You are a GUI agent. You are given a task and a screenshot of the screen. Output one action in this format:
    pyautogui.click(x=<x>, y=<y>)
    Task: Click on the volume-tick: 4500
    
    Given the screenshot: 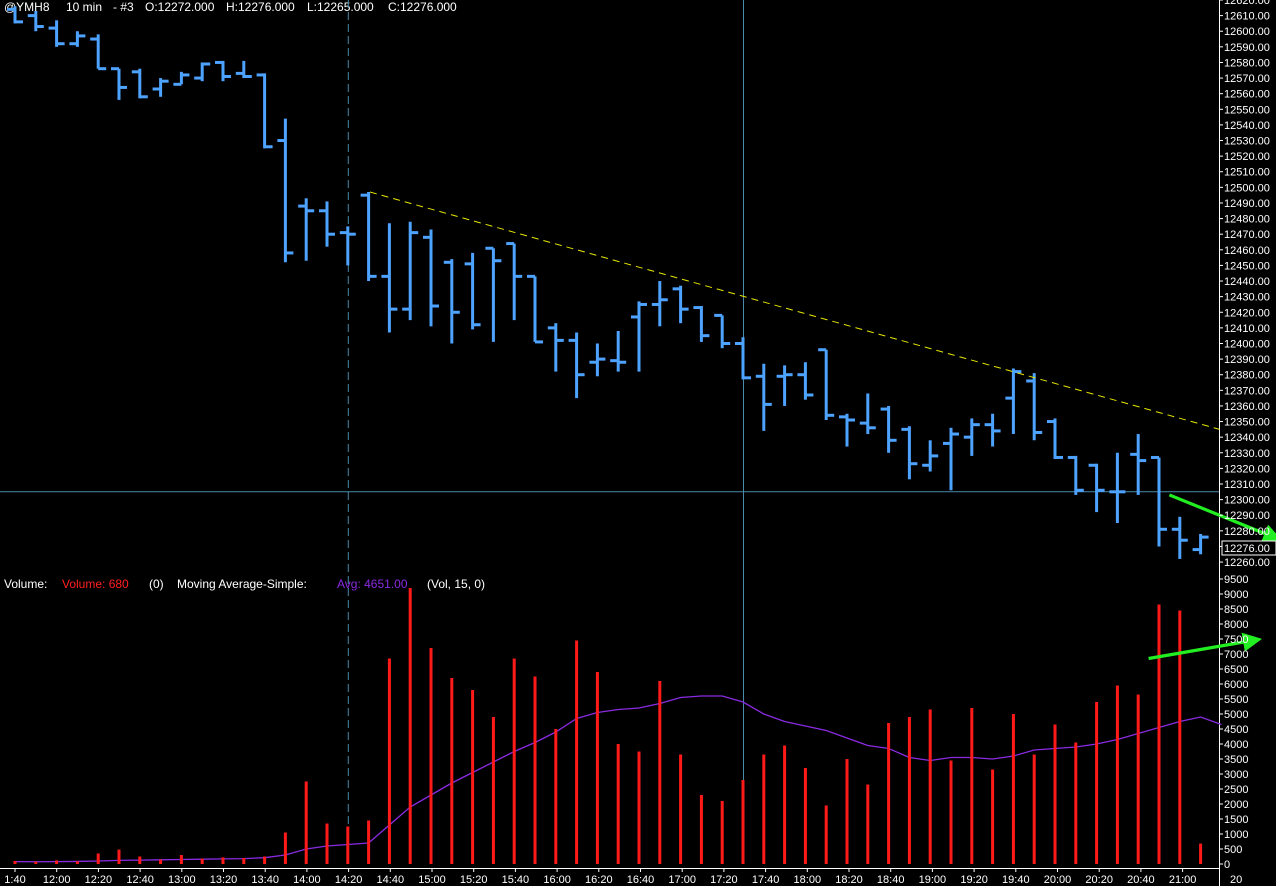 What is the action you would take?
    pyautogui.click(x=1233, y=730)
    